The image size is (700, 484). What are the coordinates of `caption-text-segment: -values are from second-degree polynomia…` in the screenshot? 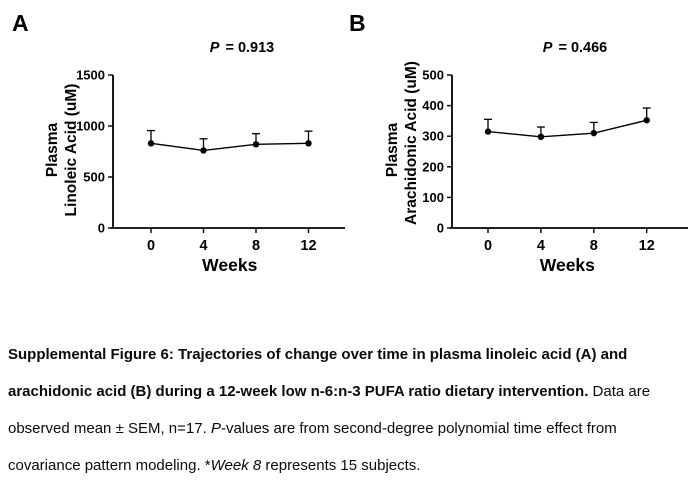 It's located at (418, 428).